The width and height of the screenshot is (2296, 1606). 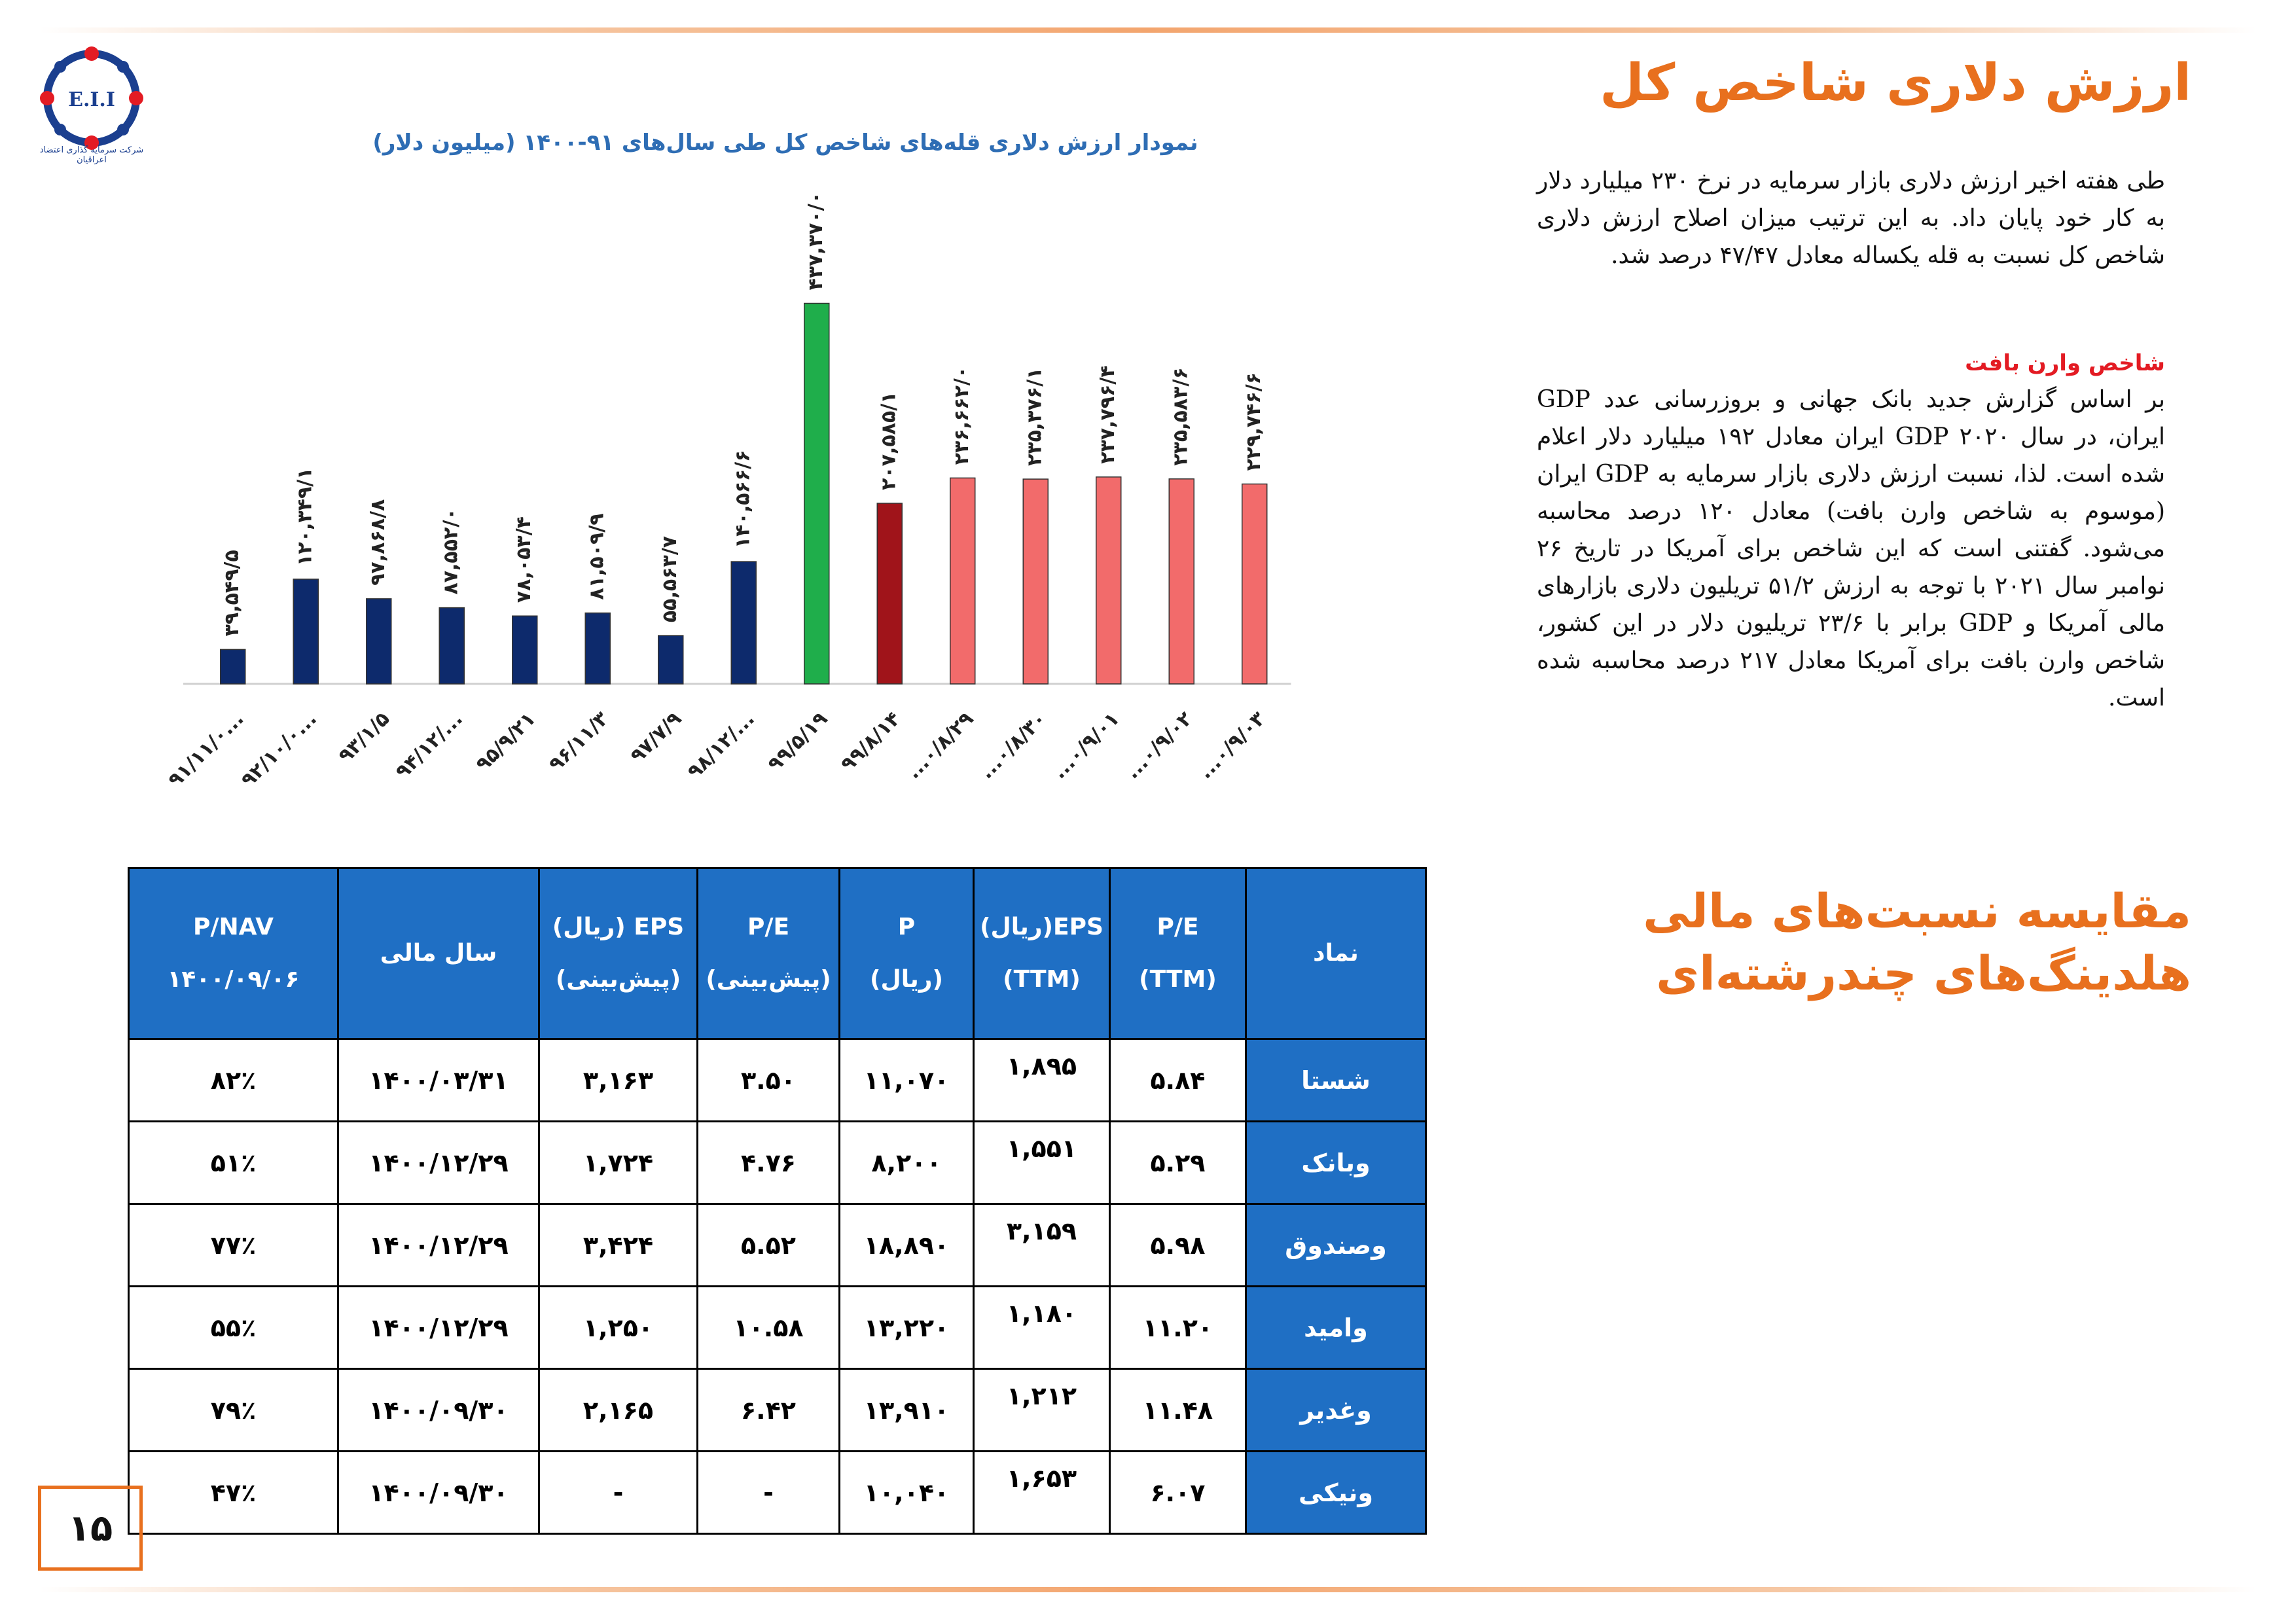 What do you see at coordinates (378, 542) in the screenshot?
I see `bar-value-label: ۹۷,۸۶۸/۸` at bounding box center [378, 542].